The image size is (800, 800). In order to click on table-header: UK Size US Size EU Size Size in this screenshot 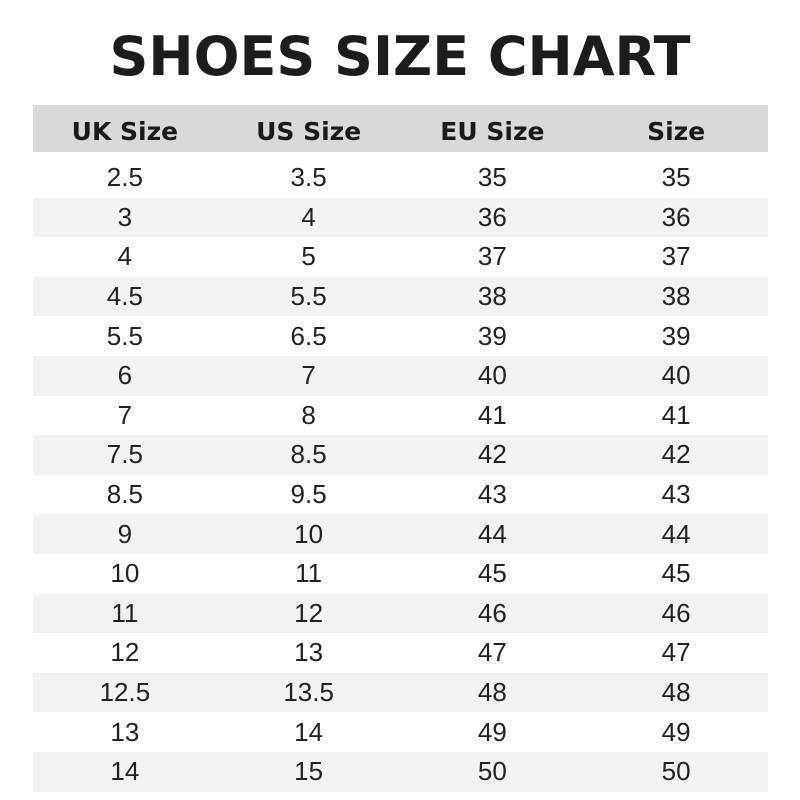, I will do `click(400, 128)`.